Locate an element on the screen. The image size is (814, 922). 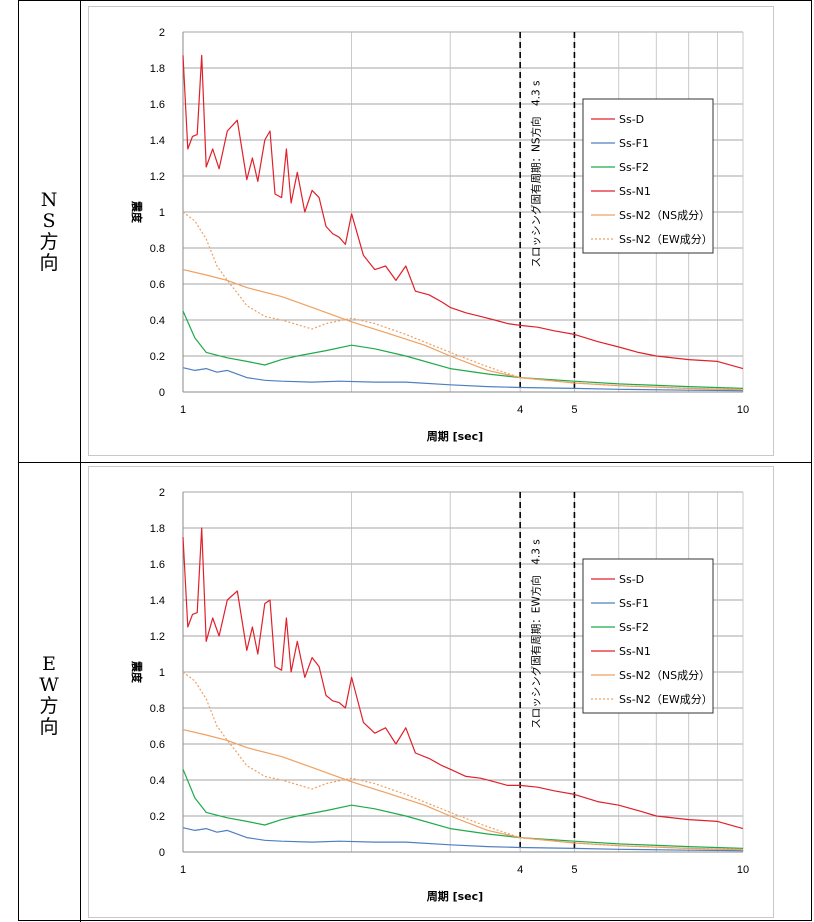
table-row-divider is located at coordinates (415, 462).